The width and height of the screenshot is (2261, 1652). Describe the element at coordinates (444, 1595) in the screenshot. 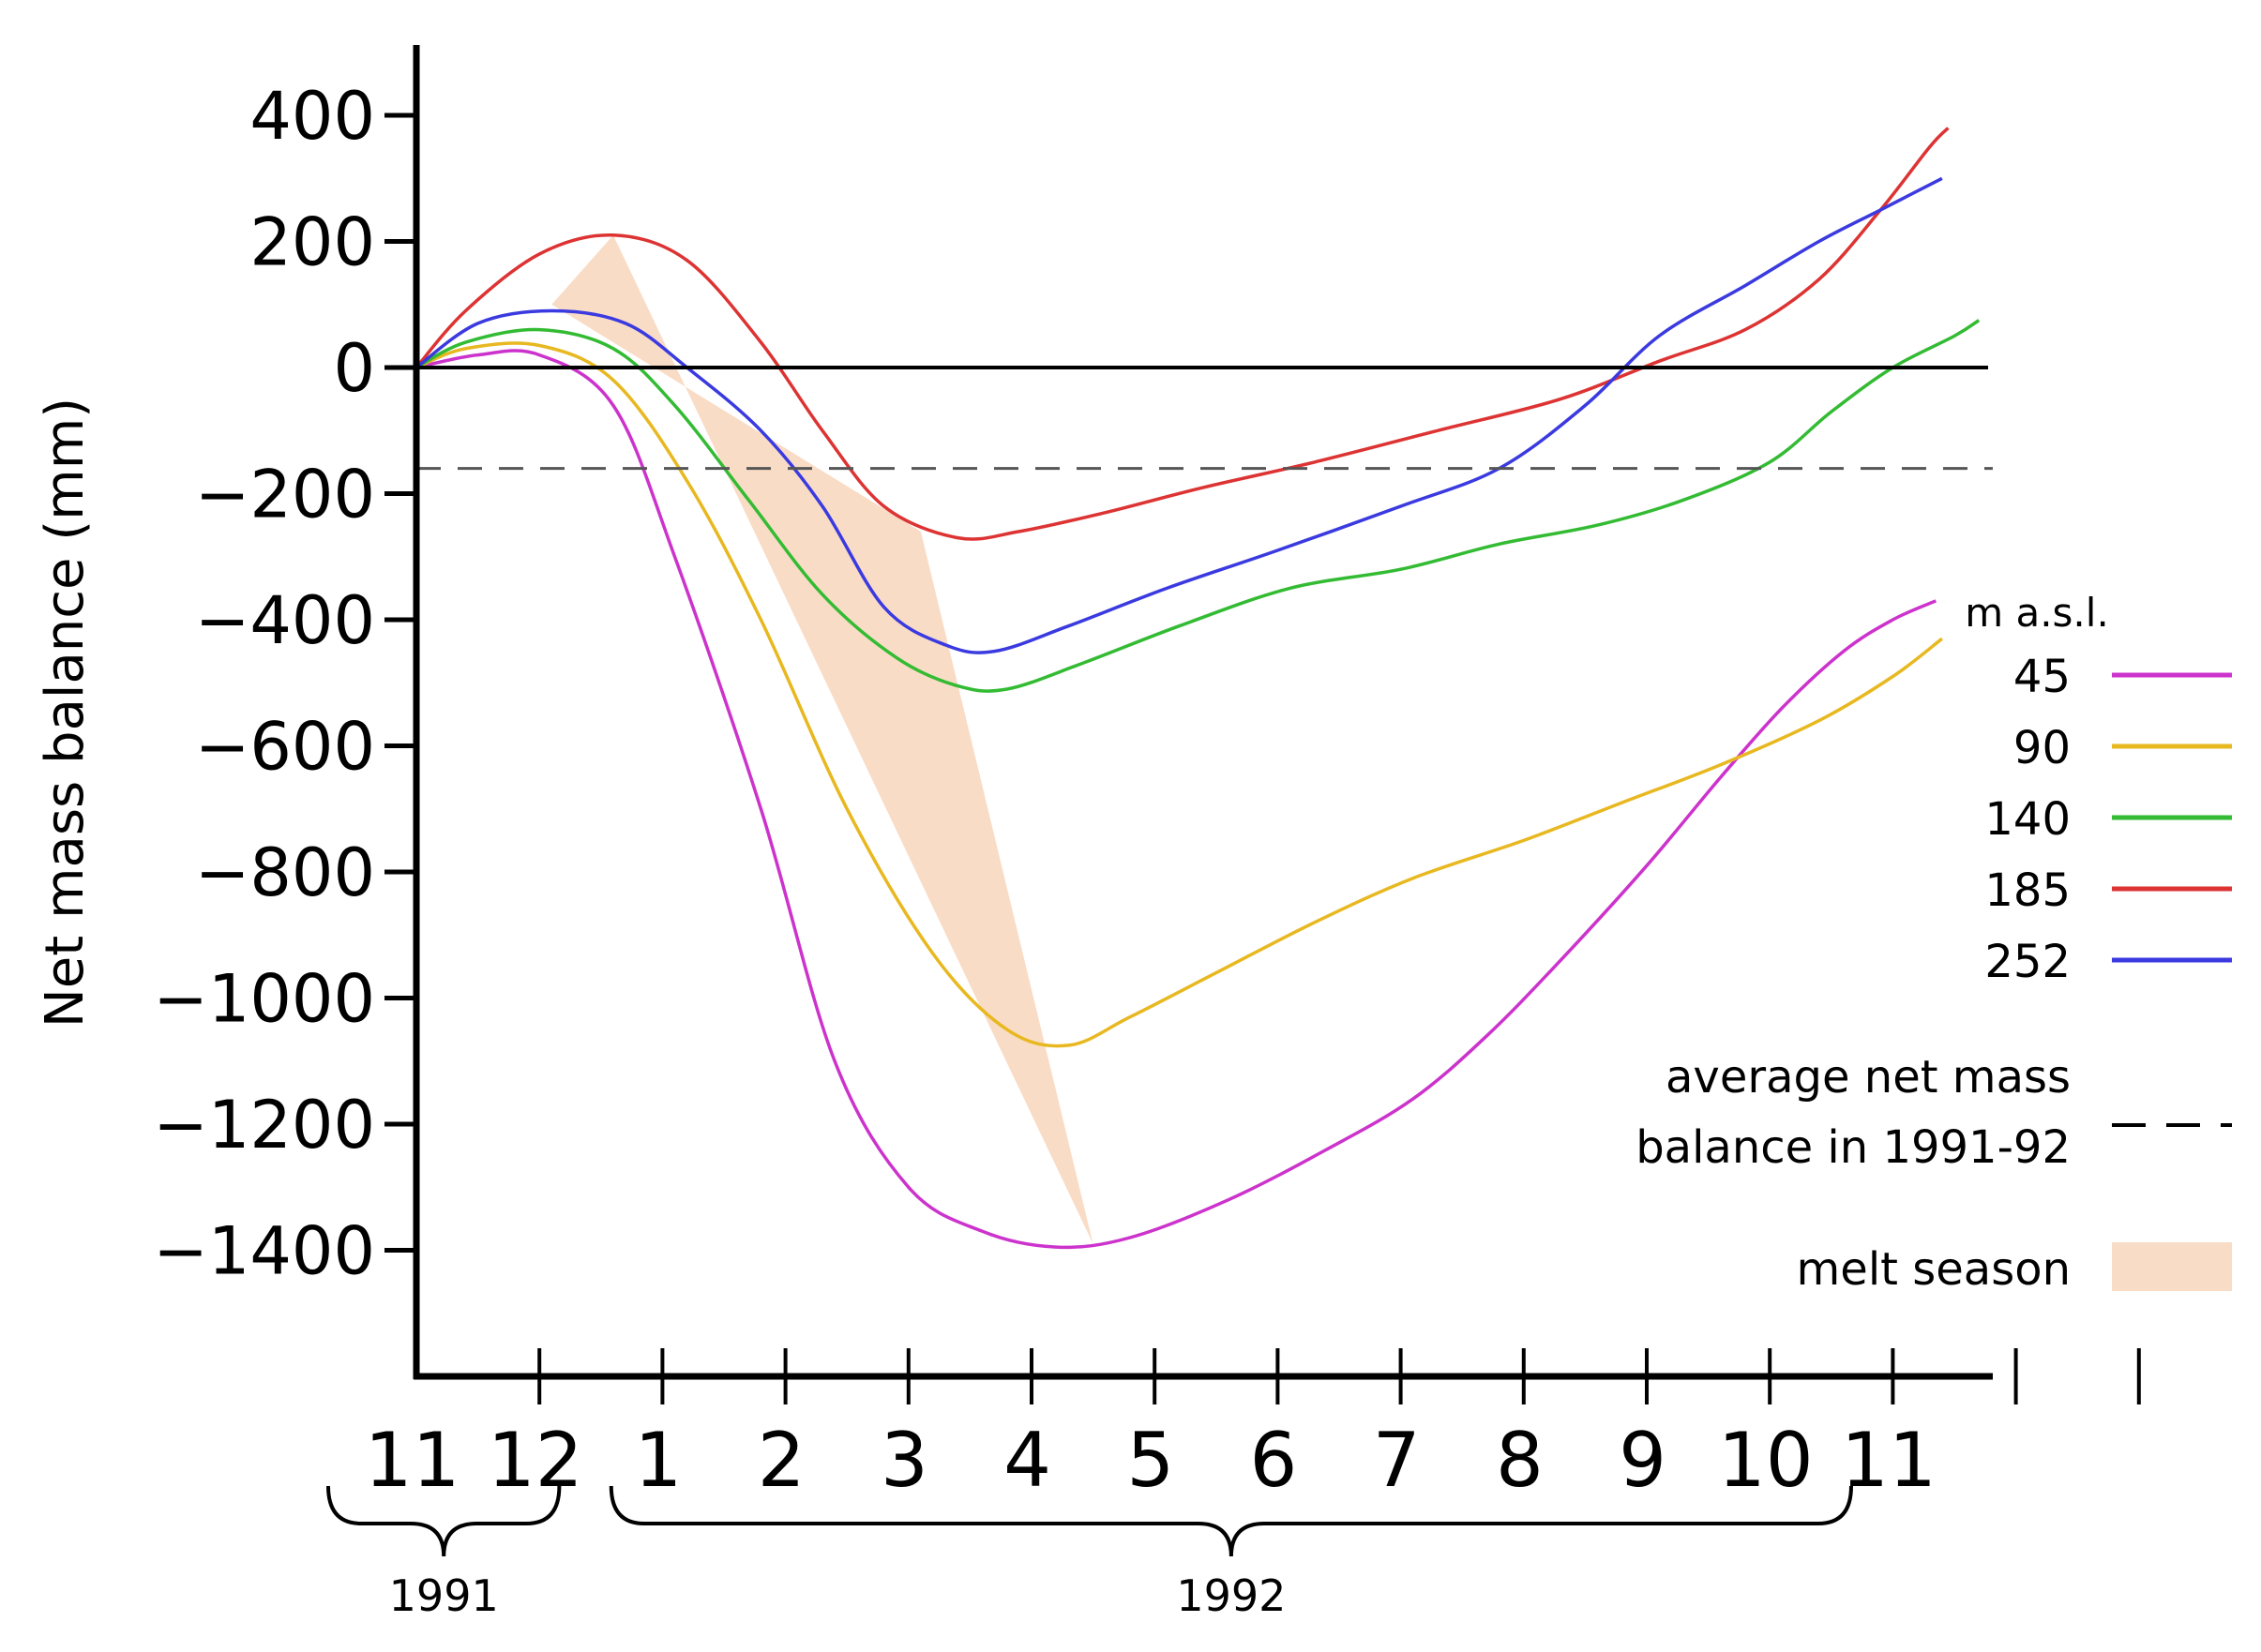

I see `year-label-1991: 1991` at that location.